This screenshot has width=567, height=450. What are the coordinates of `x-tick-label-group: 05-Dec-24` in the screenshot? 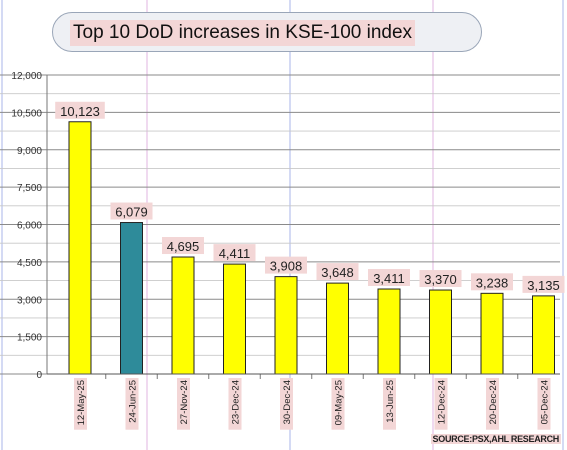 It's located at (544, 404).